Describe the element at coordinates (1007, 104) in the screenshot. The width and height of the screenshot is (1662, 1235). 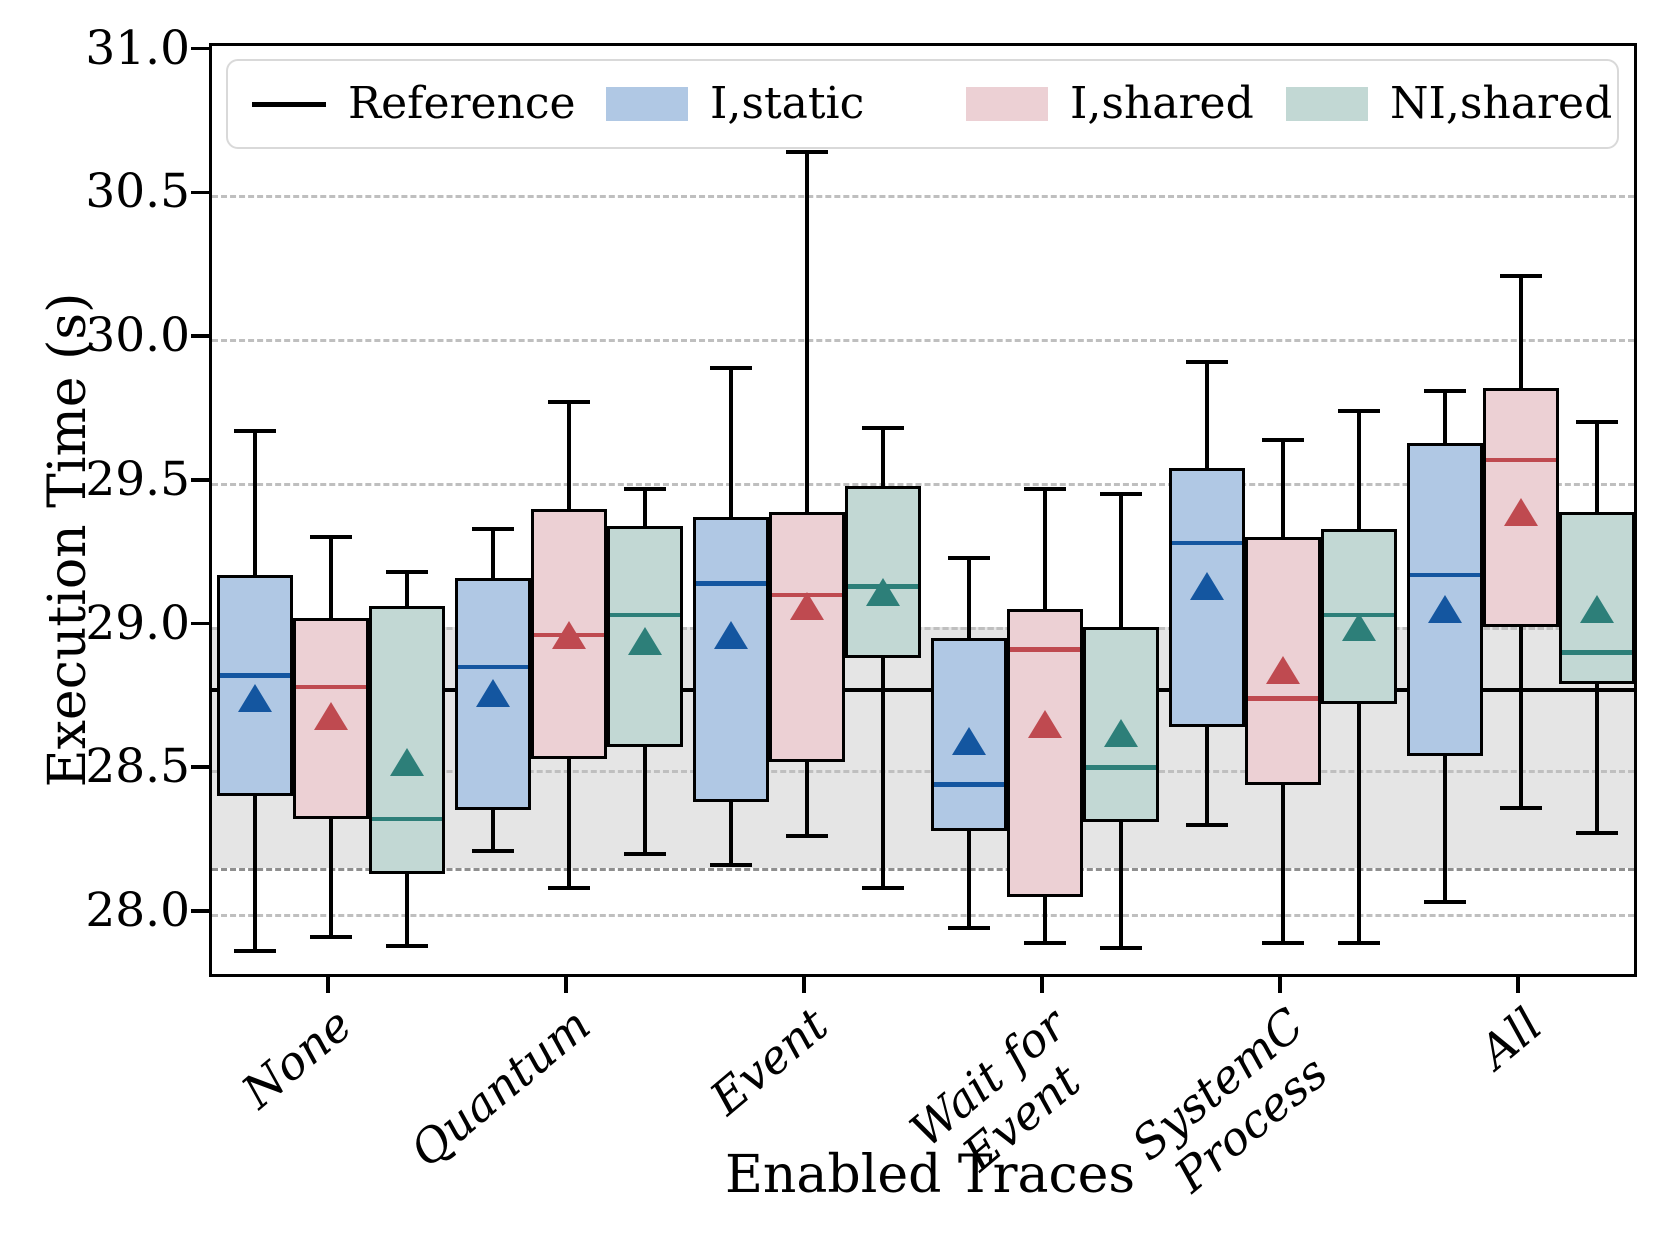
I see `i-shared-swatch` at that location.